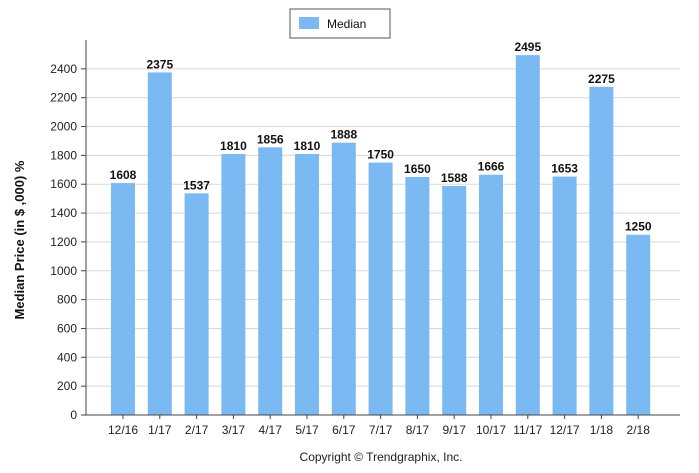 This screenshot has height=473, width=699. What do you see at coordinates (123, 175) in the screenshot?
I see `data-label: 1608` at bounding box center [123, 175].